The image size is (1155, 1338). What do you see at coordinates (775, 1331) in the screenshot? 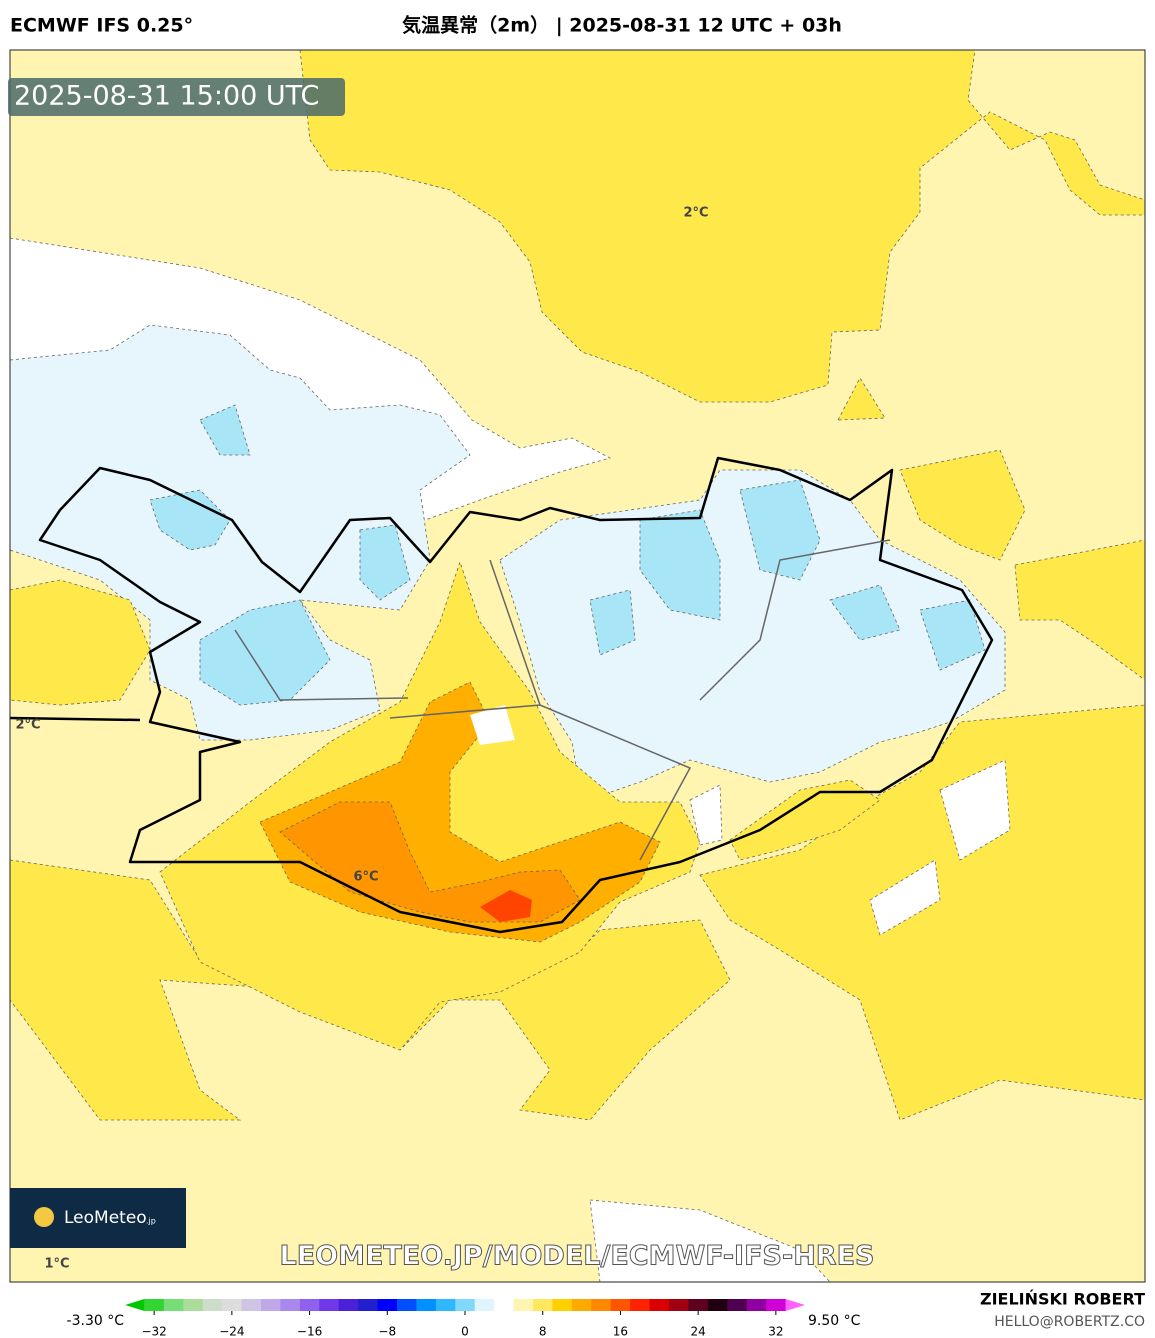
I see `colorbar-tick-label: 32` at bounding box center [775, 1331].